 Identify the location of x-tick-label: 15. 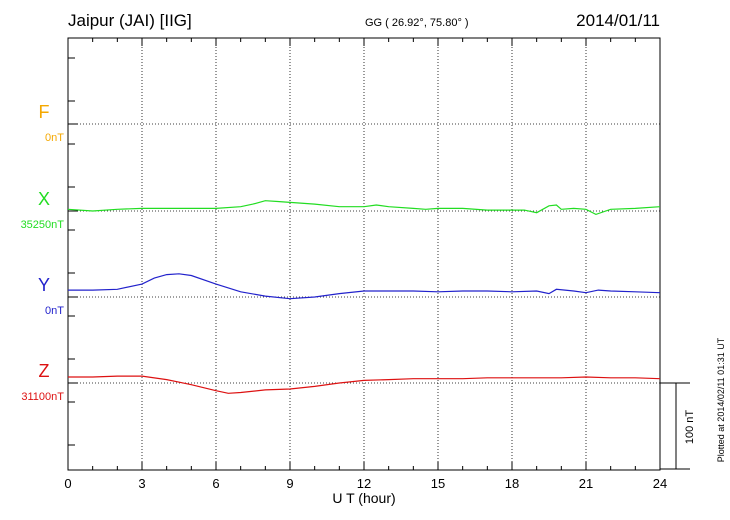
(438, 483).